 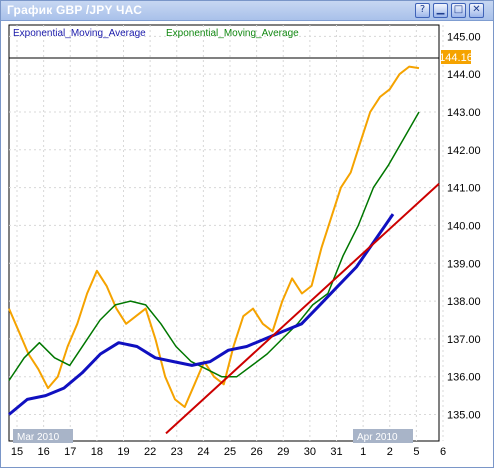 I want to click on y-tick-label: 144.00, so click(x=464, y=75).